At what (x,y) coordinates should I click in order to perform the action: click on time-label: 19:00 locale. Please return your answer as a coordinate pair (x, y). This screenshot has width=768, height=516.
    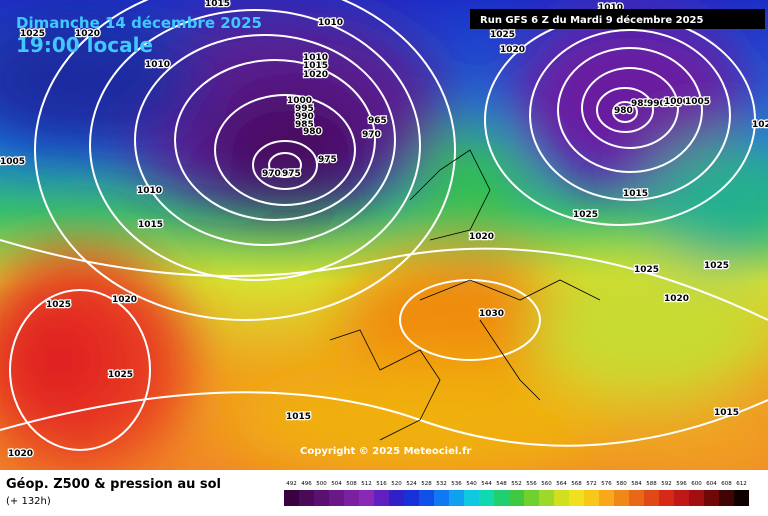
    Looking at the image, I should click on (84, 45).